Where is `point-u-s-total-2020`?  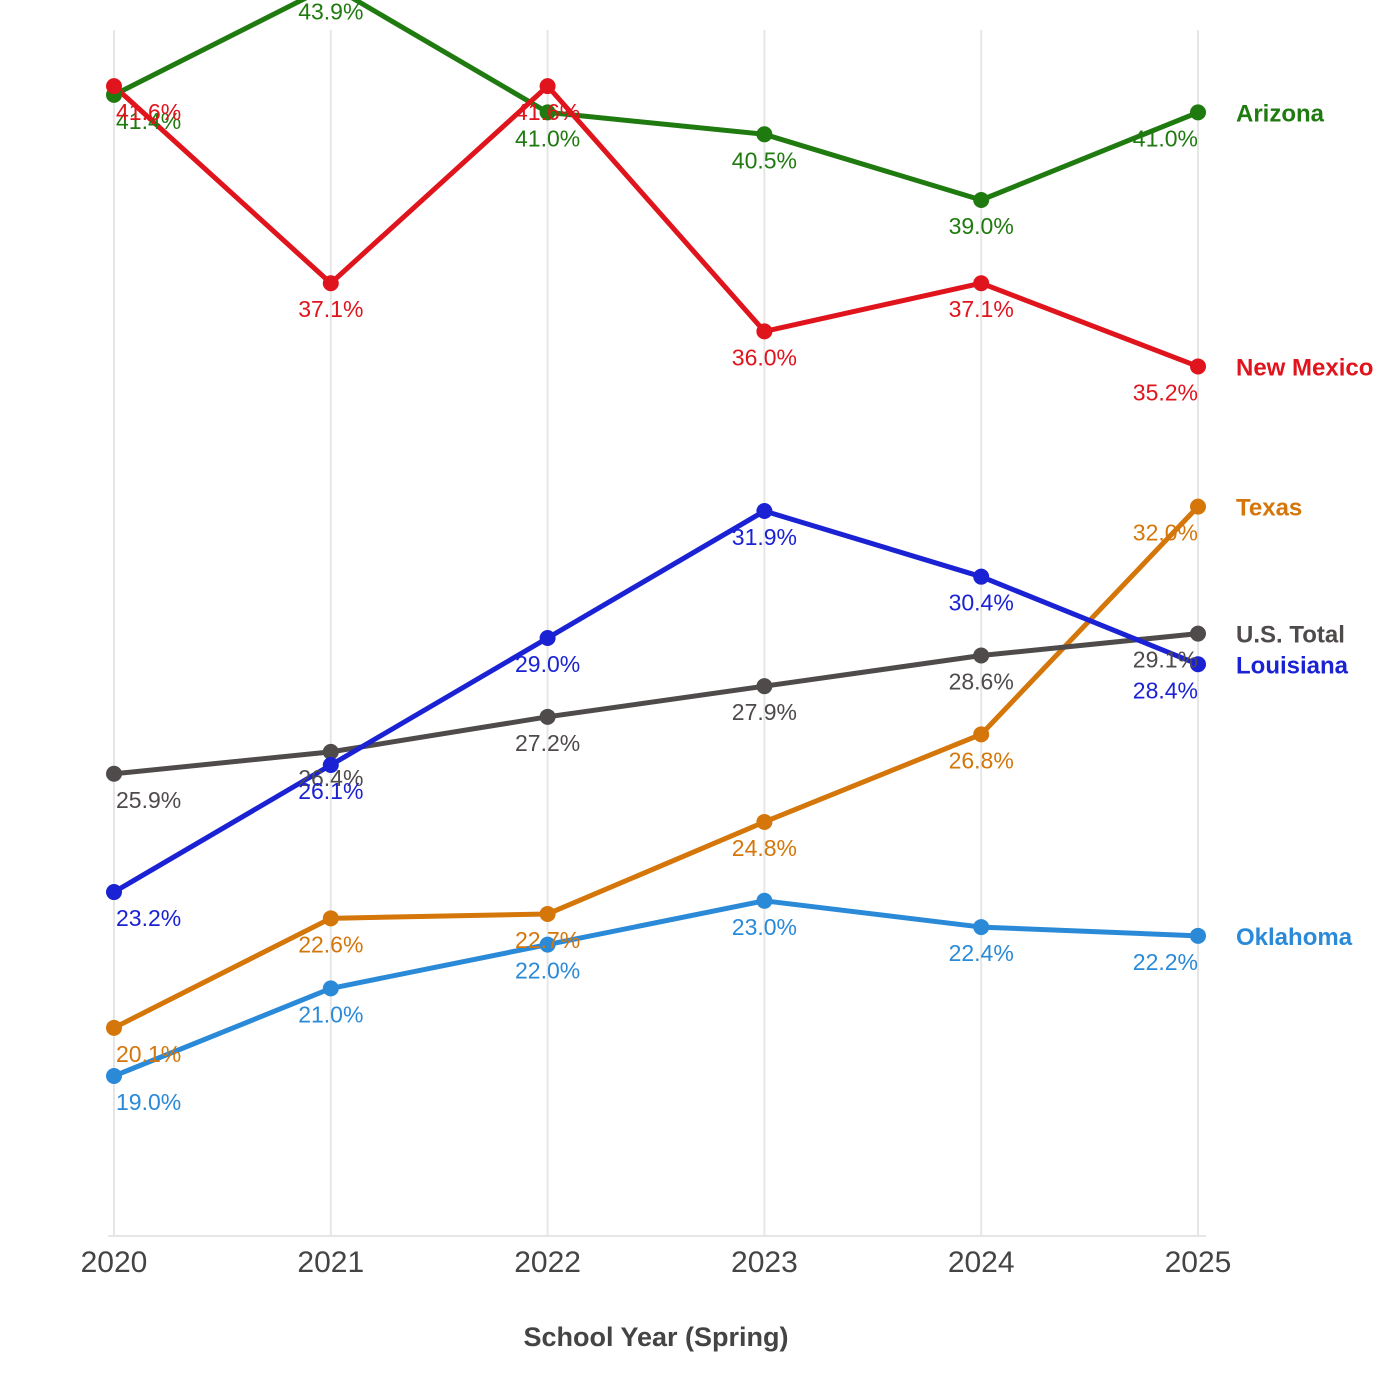 point-u-s-total-2020 is located at coordinates (114, 773).